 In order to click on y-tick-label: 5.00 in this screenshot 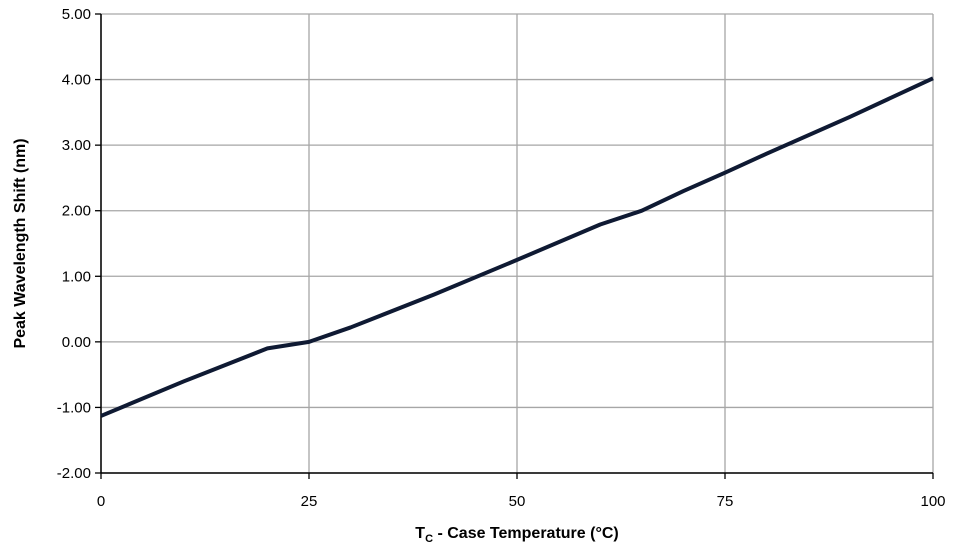, I will do `click(76, 14)`.